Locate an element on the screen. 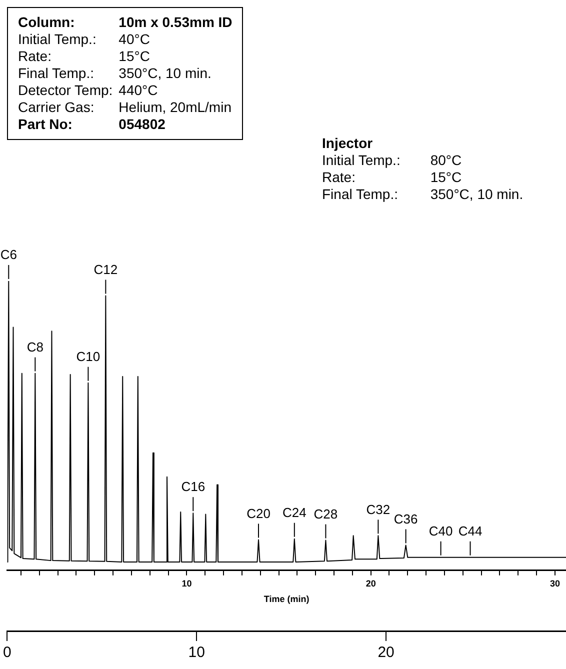 Image resolution: width=566 pixels, height=669 pixels. text: Detector Temp: is located at coordinates (65, 90).